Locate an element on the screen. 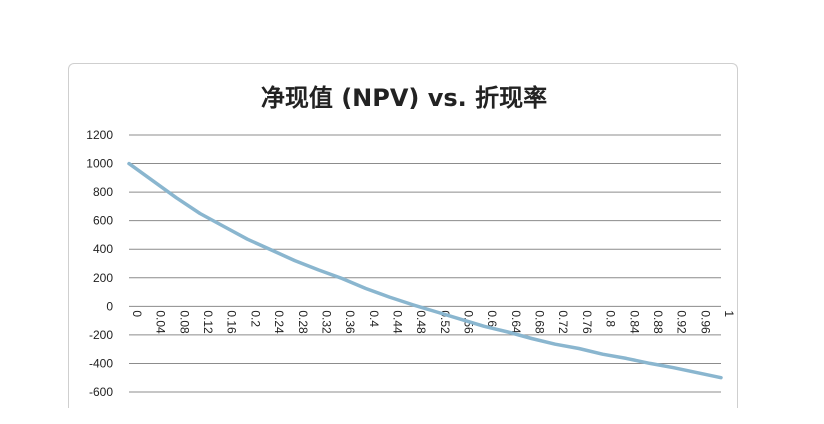  x-tick-label: 0.92 is located at coordinates (682, 322).